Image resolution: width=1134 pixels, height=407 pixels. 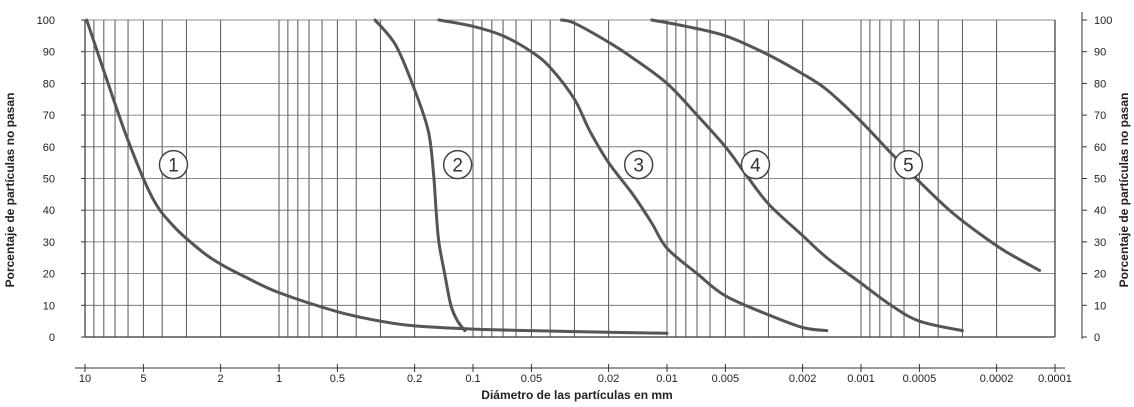 What do you see at coordinates (1097, 338) in the screenshot?
I see `y-tick-label-right: 0` at bounding box center [1097, 338].